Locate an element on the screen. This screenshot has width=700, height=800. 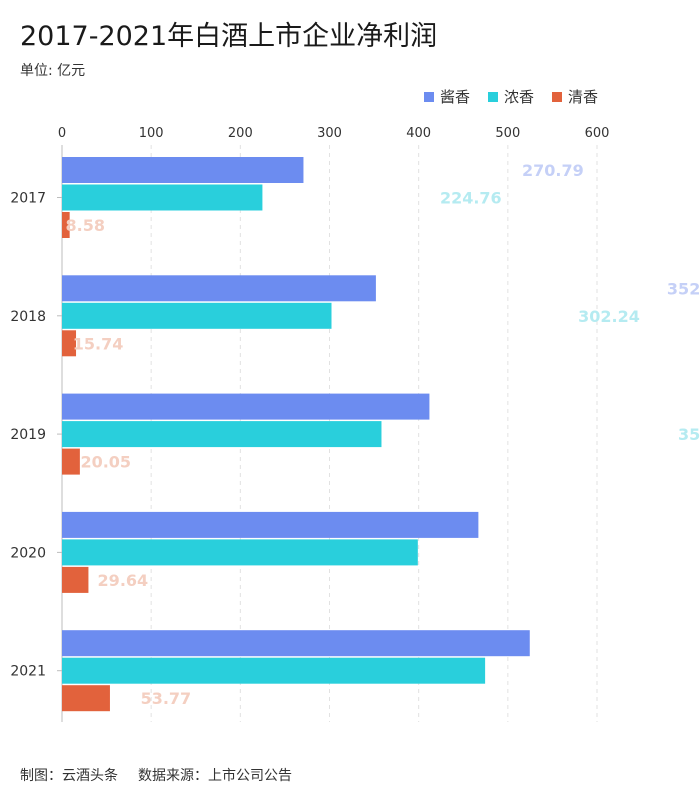
data-label: 8.58 is located at coordinates (85, 225).